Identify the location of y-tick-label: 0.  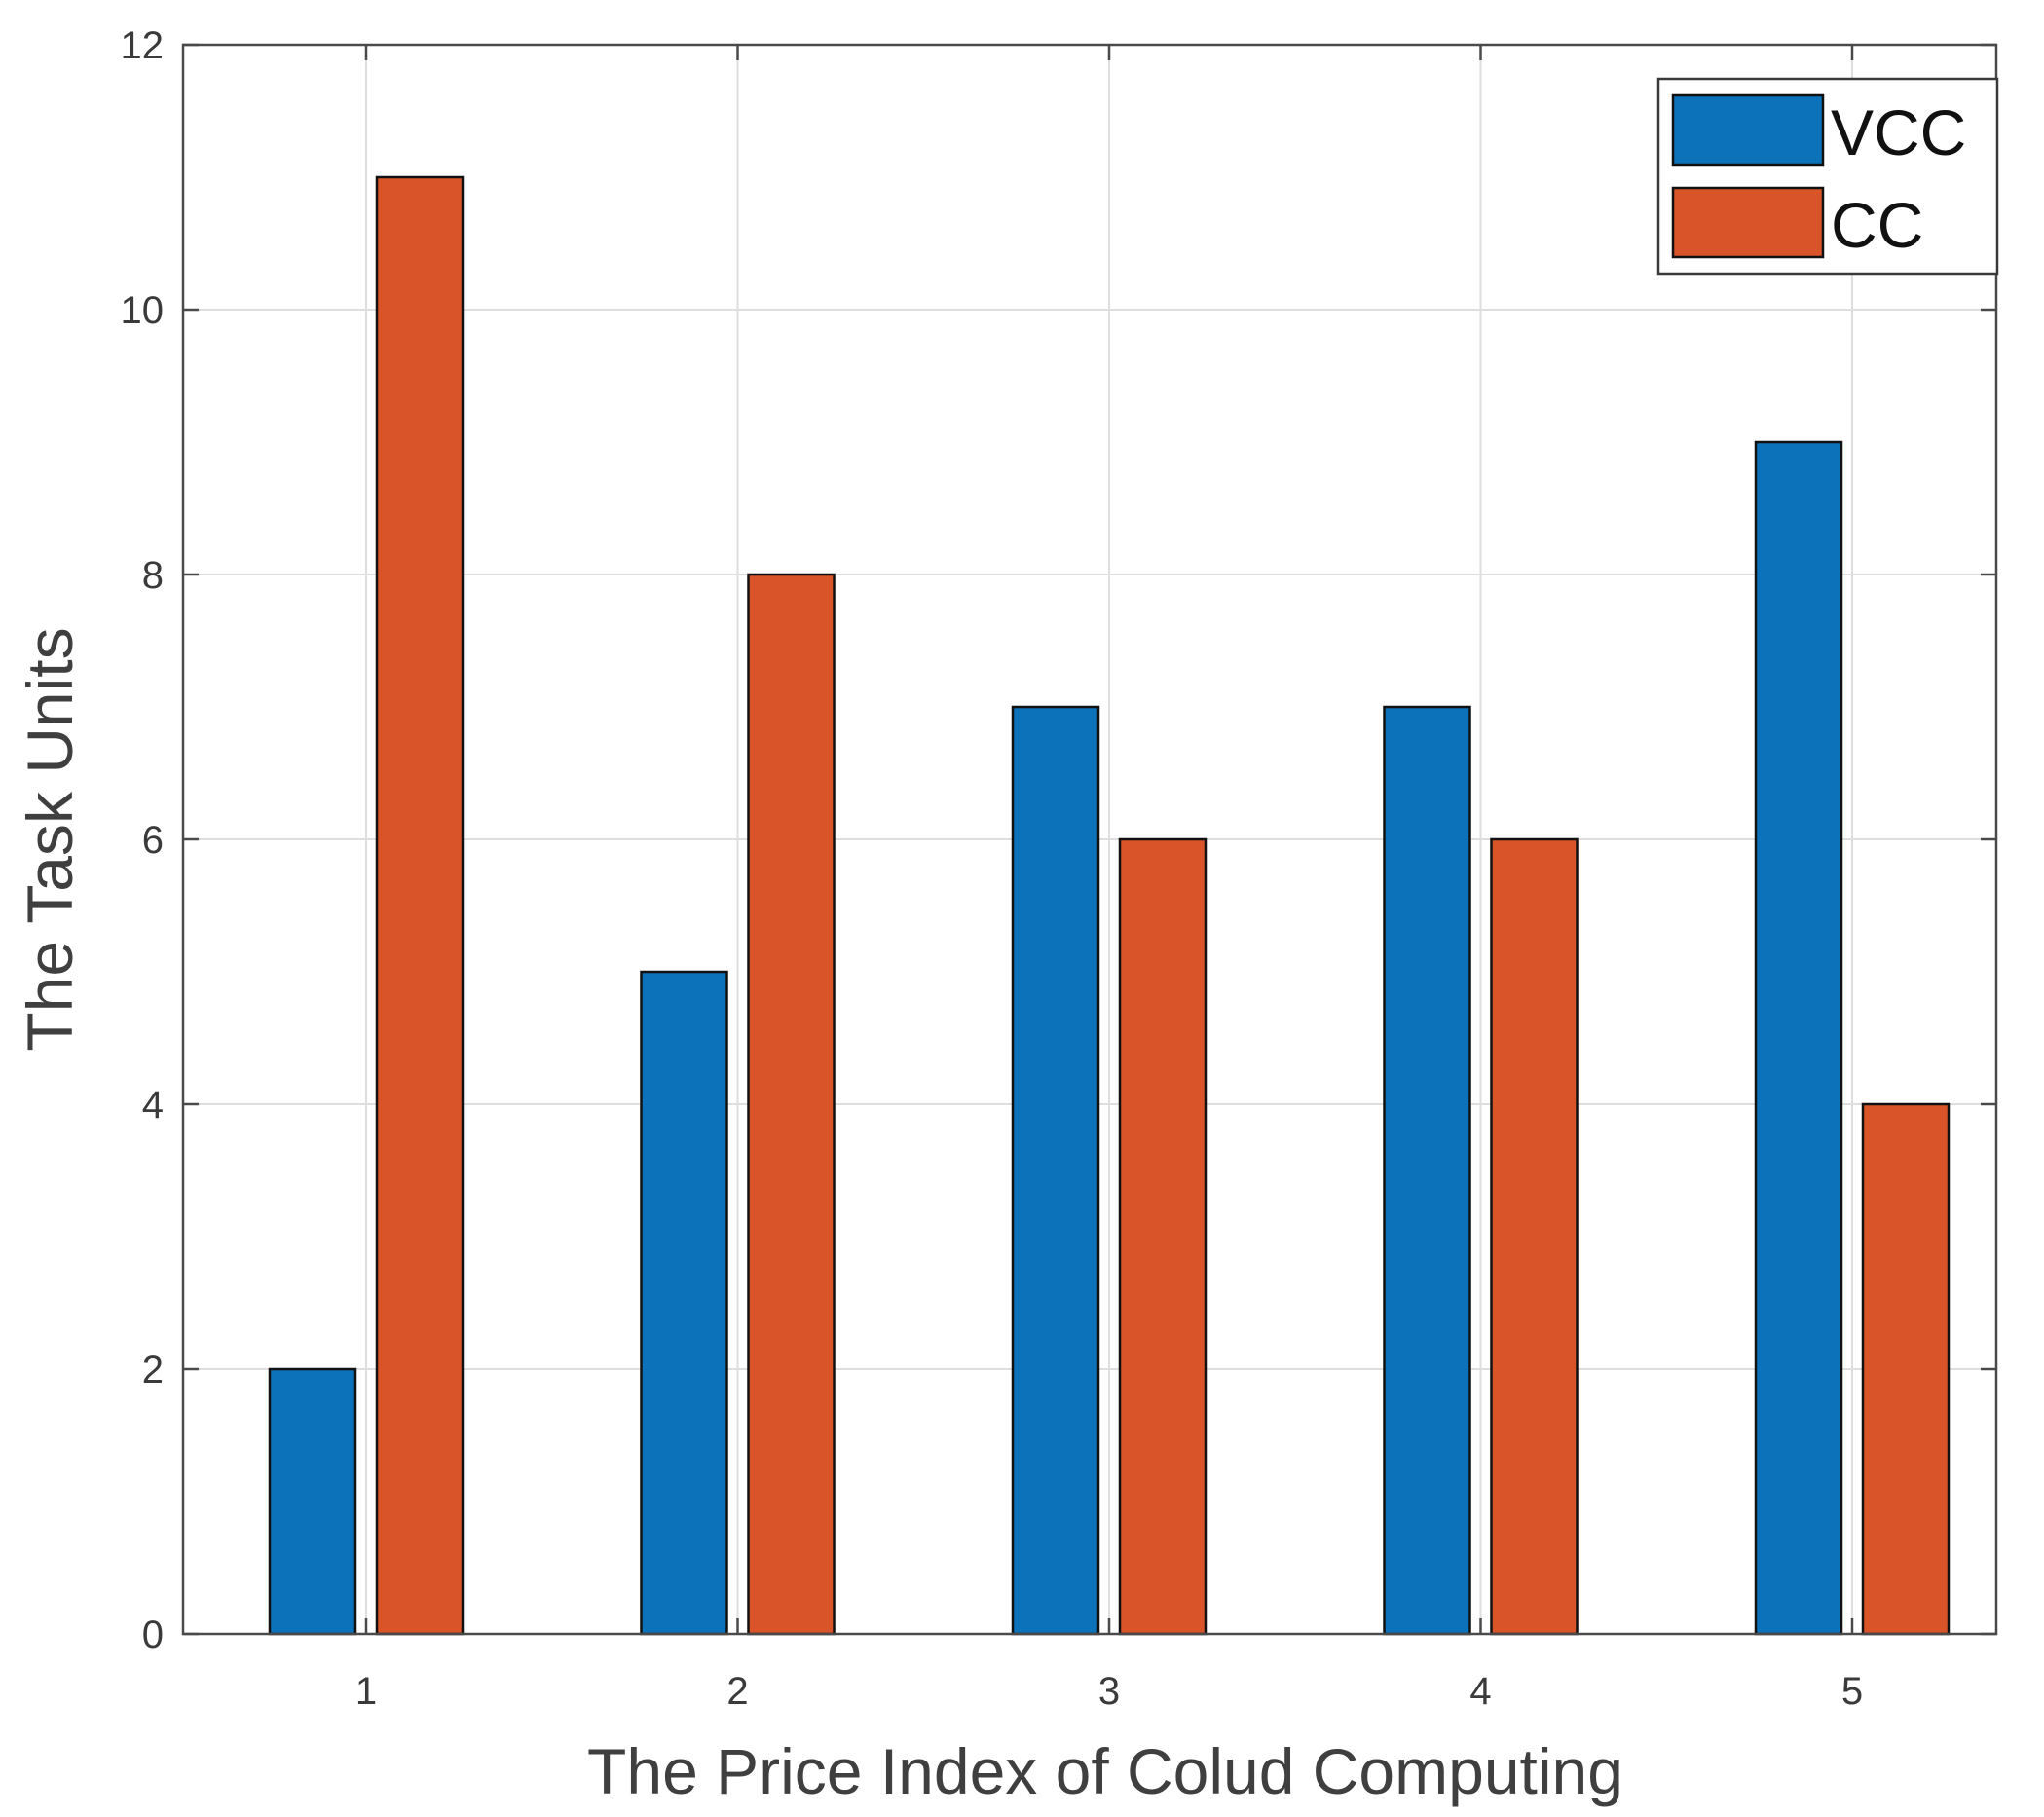
(153, 1634).